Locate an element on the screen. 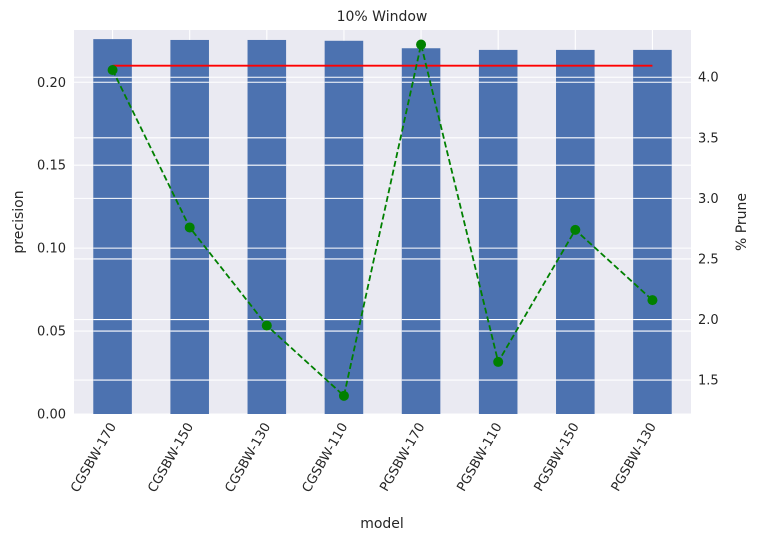 The height and width of the screenshot is (542, 758). yticks-right: 1.5 2.0 2.5 3.0 3.5 4.0 is located at coordinates (708, 230).